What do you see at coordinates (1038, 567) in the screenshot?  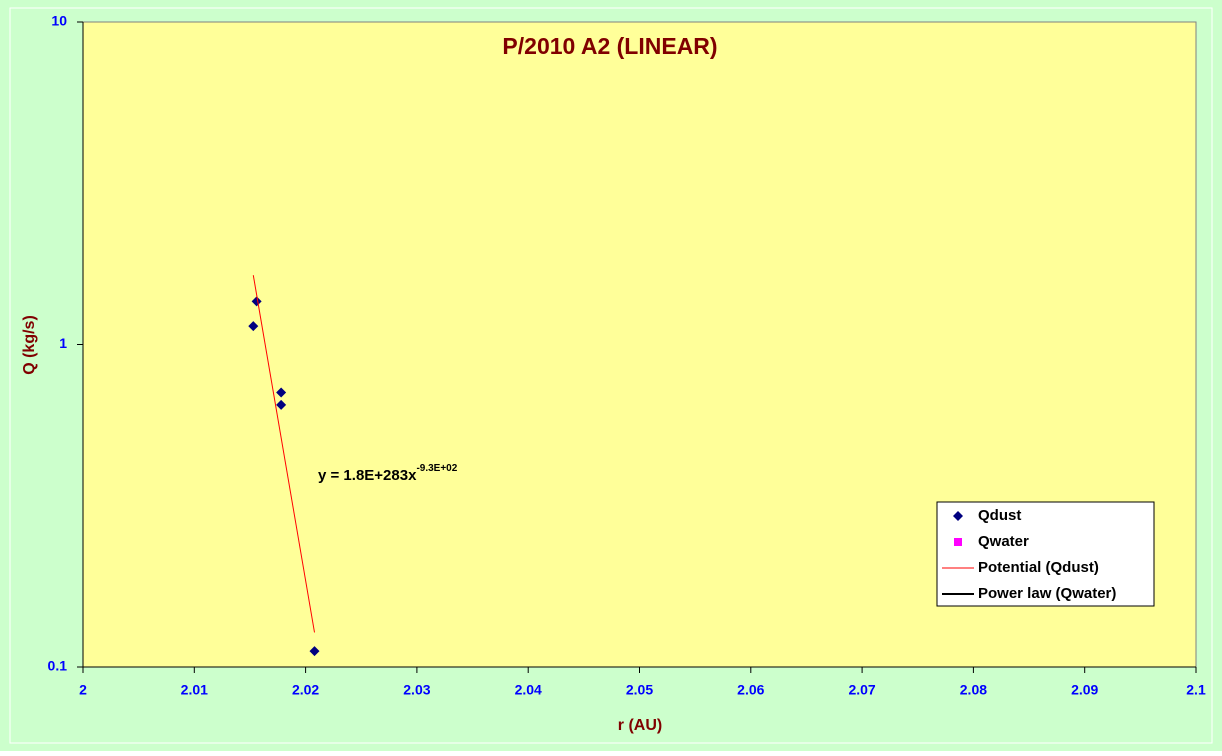 I see `legend-label: Potential (Qdust)` at bounding box center [1038, 567].